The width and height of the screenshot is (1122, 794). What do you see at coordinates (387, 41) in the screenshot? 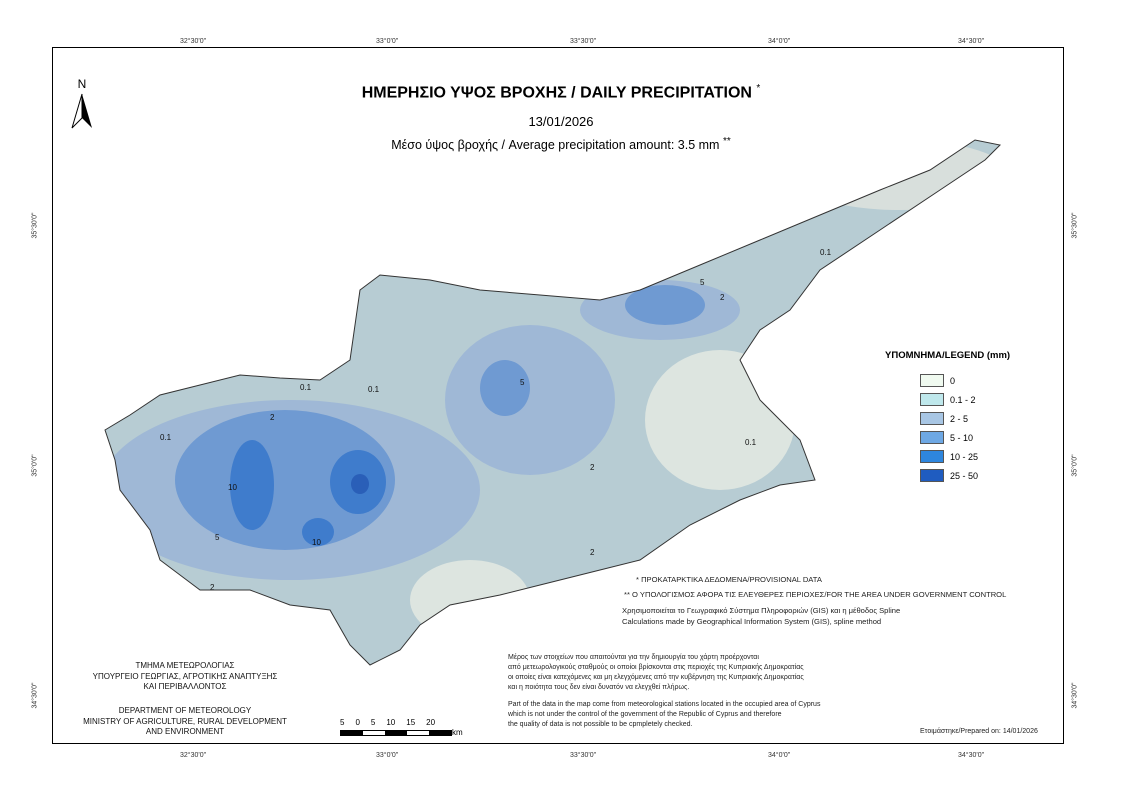
I see `lon-label-top: 33°0'0"` at bounding box center [387, 41].